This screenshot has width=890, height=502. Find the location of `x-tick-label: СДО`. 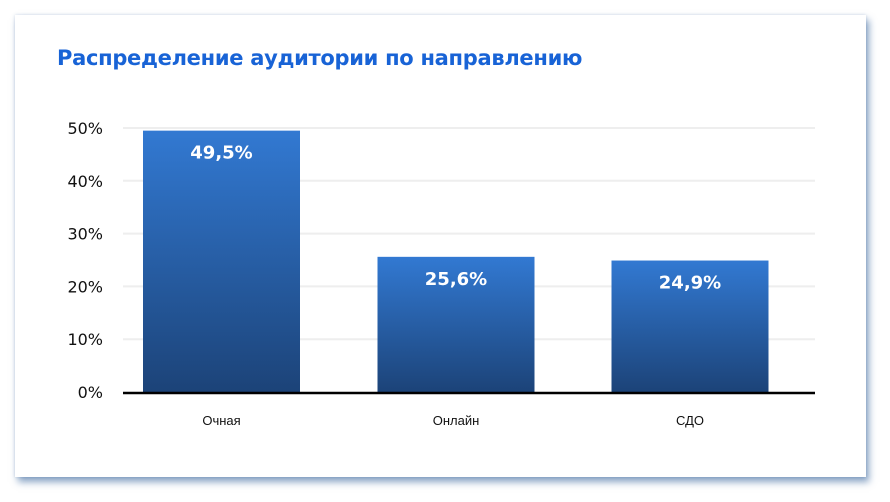

x-tick-label: СДО is located at coordinates (690, 420).